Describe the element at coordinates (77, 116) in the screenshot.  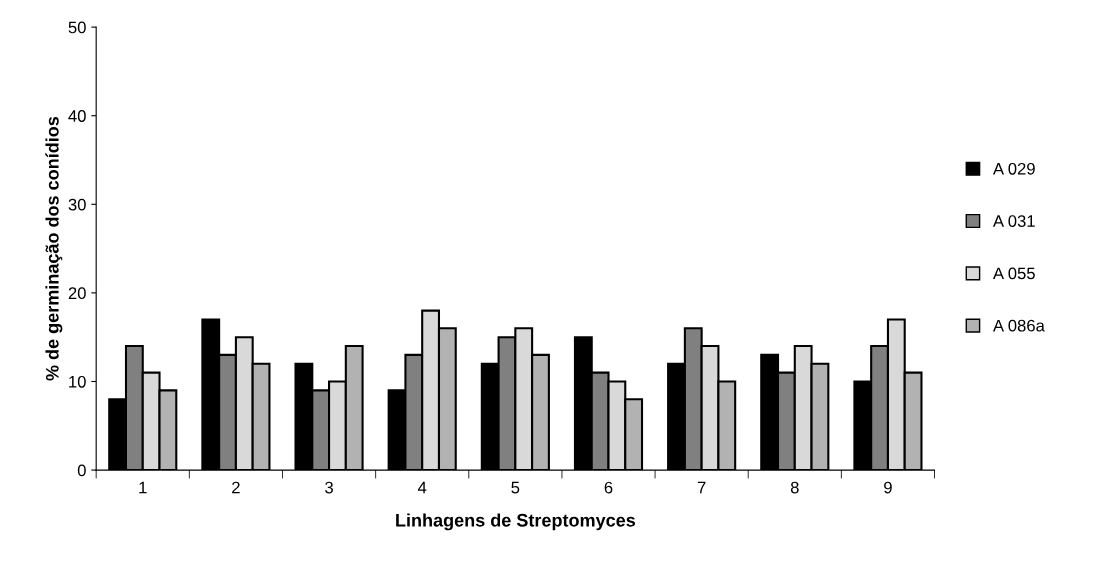
I see `y-tick-label: 40` at that location.